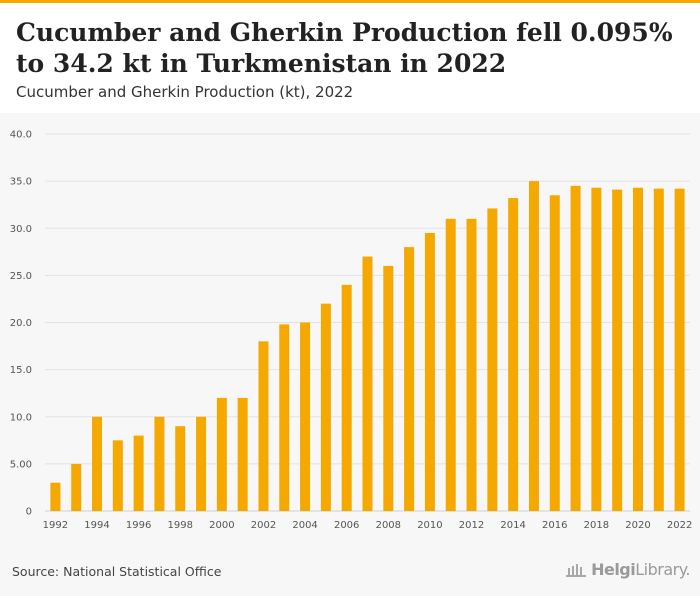 The image size is (700, 596). What do you see at coordinates (512, 525) in the screenshot?
I see `x-tick-label: 2014` at bounding box center [512, 525].